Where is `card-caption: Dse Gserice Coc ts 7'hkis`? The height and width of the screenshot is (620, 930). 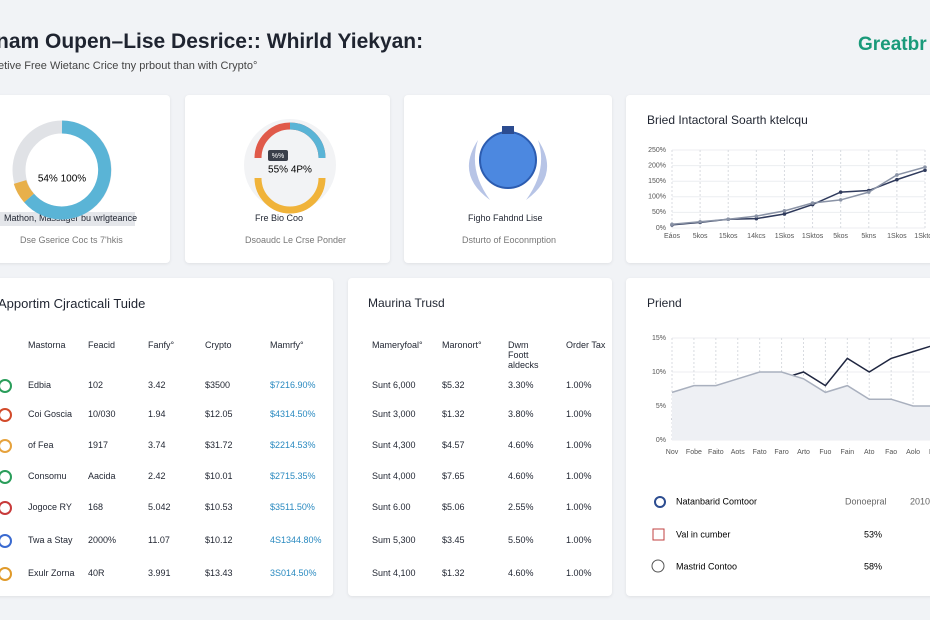
card-caption: Dse Gserice Coc ts 7'hkis is located at coordinates (71, 240).